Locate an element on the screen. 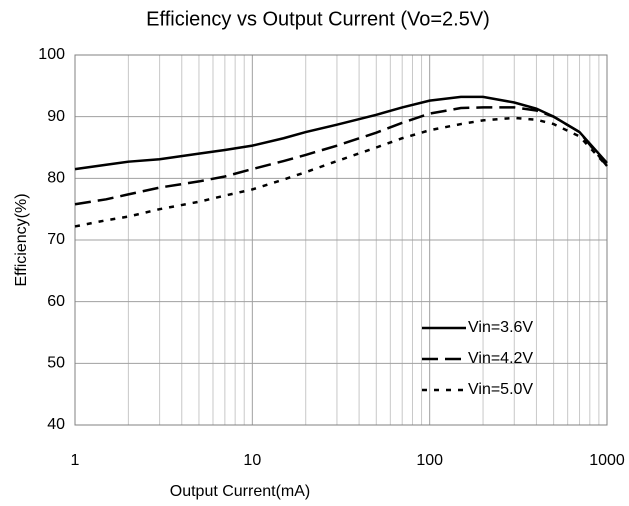 This screenshot has height=506, width=629. legend-label: Vin=5.0V is located at coordinates (500, 389).